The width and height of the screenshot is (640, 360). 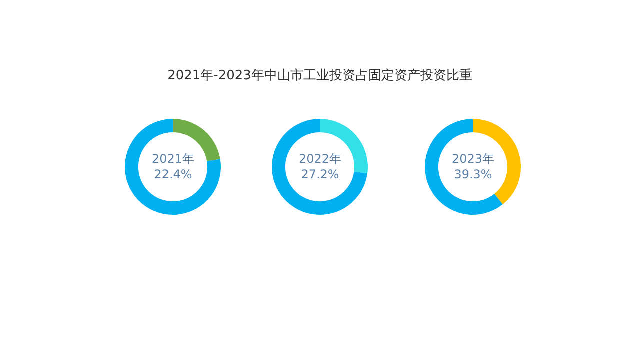 I want to click on text: 2023年, so click(x=473, y=159).